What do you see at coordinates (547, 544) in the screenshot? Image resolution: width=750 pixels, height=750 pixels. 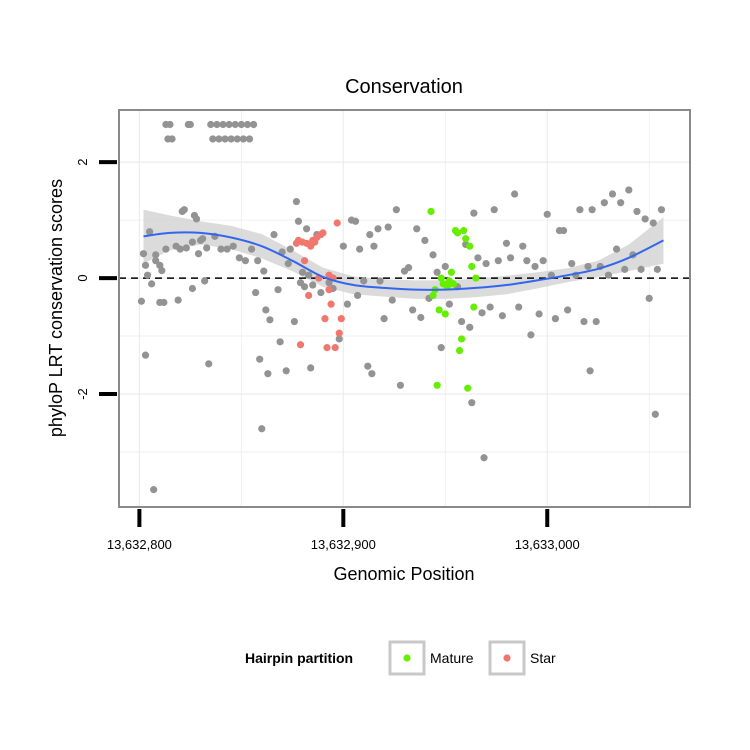 I see `x-tick-label: 13,633,000` at bounding box center [547, 544].